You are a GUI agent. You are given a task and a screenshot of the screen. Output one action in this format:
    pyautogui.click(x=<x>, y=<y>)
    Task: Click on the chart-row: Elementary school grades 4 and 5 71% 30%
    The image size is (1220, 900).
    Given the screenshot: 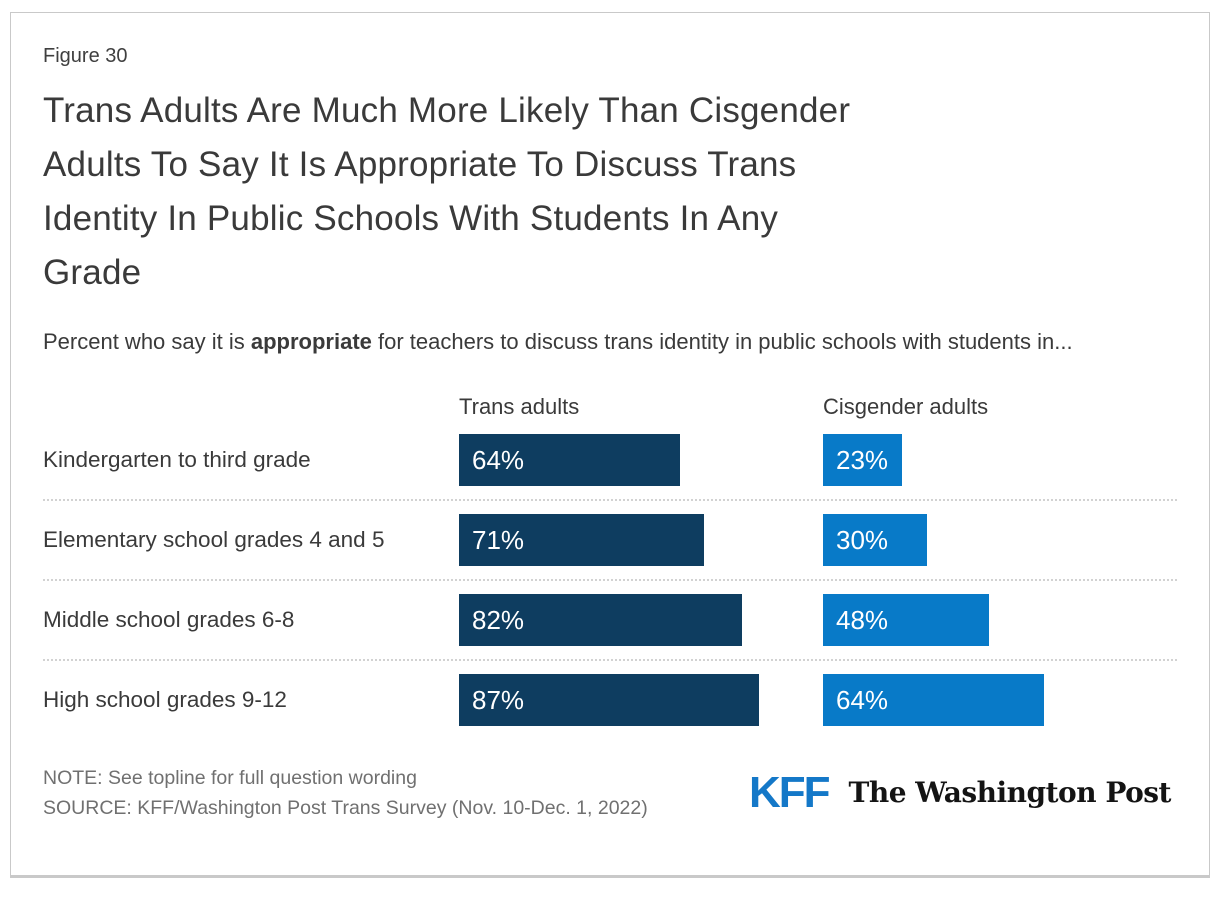 What is the action you would take?
    pyautogui.click(x=610, y=539)
    